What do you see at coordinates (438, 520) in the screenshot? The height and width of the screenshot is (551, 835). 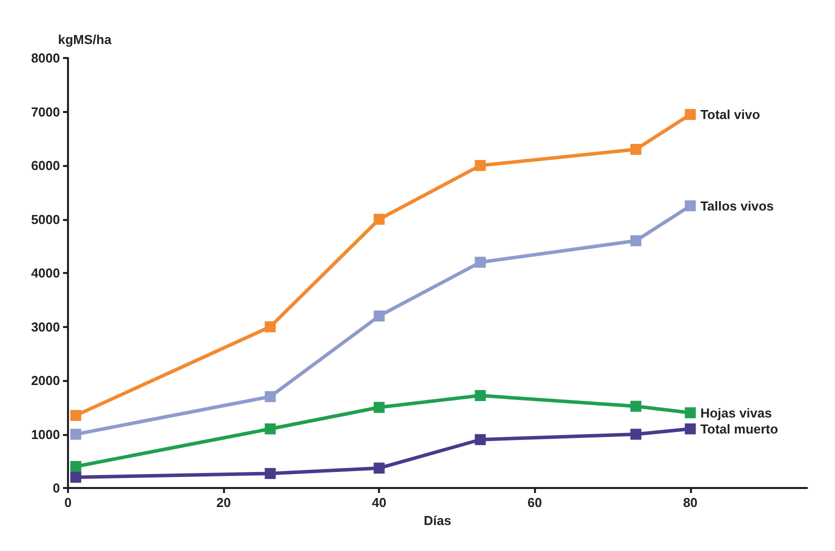 I see `x-axis-title: Días` at bounding box center [438, 520].